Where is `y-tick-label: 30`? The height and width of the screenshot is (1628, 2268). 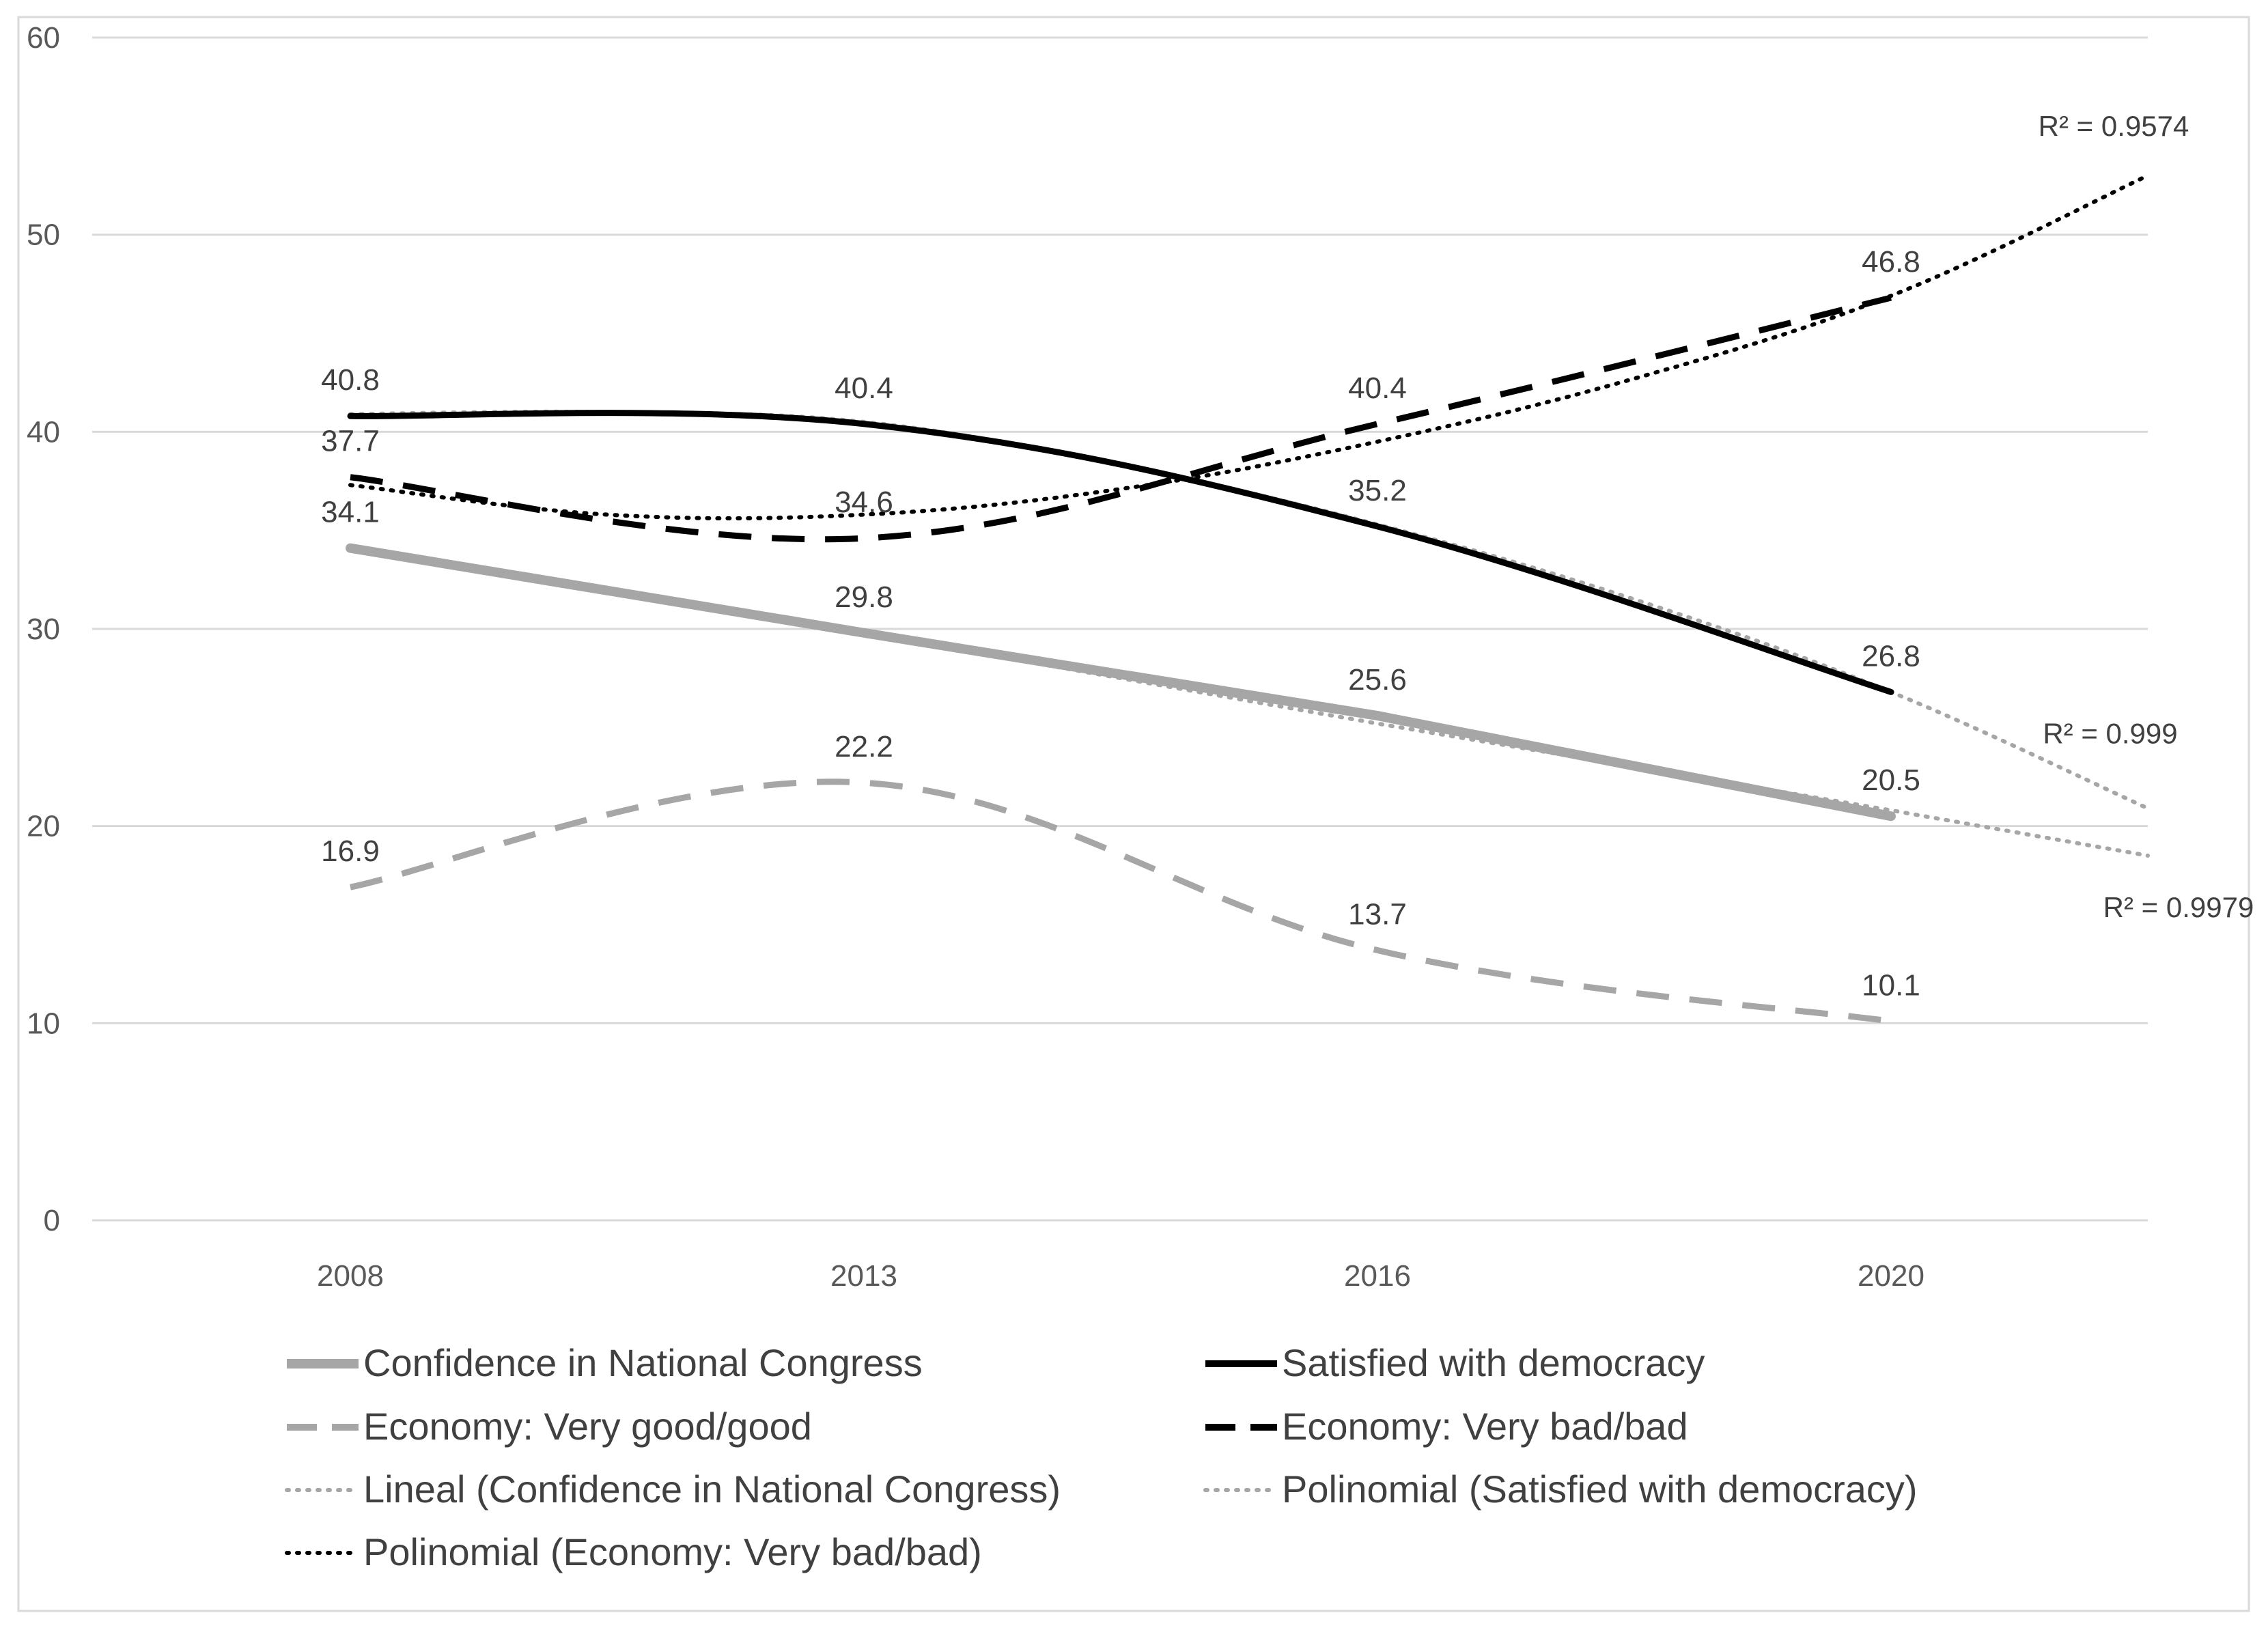
y-tick-label: 30 is located at coordinates (43, 629).